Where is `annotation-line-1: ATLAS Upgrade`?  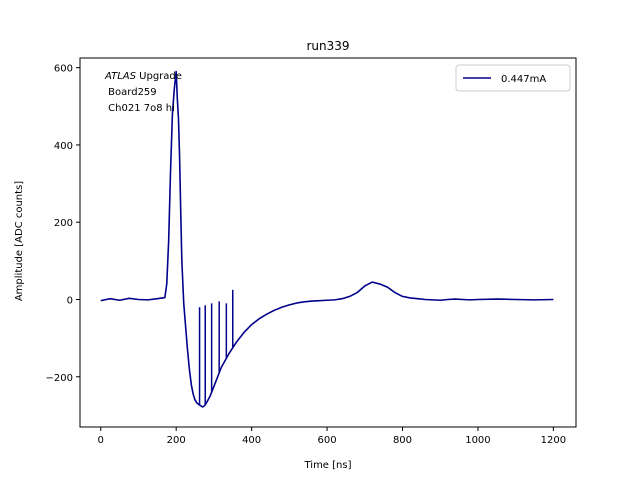
annotation-line-1: ATLAS Upgrade is located at coordinates (143, 76).